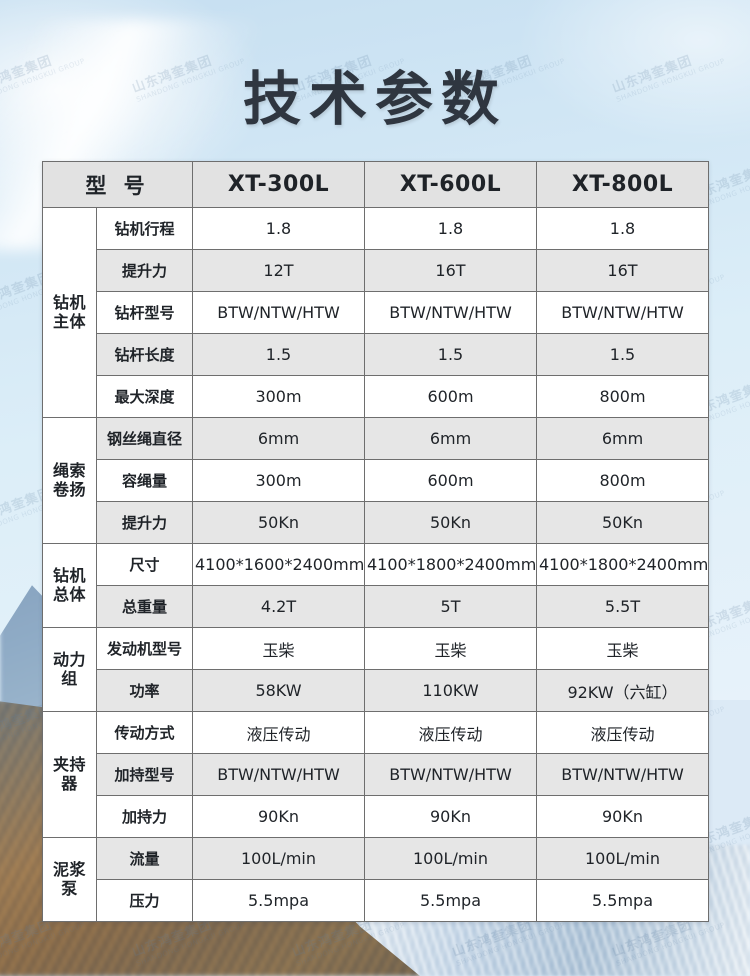  I want to click on param-label: 钻杆型号, so click(144, 312).